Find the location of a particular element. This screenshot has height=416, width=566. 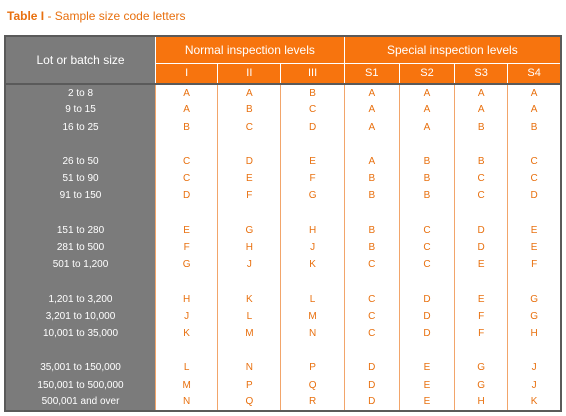

lot-size-cell: 9 to 15 is located at coordinates (80, 110).